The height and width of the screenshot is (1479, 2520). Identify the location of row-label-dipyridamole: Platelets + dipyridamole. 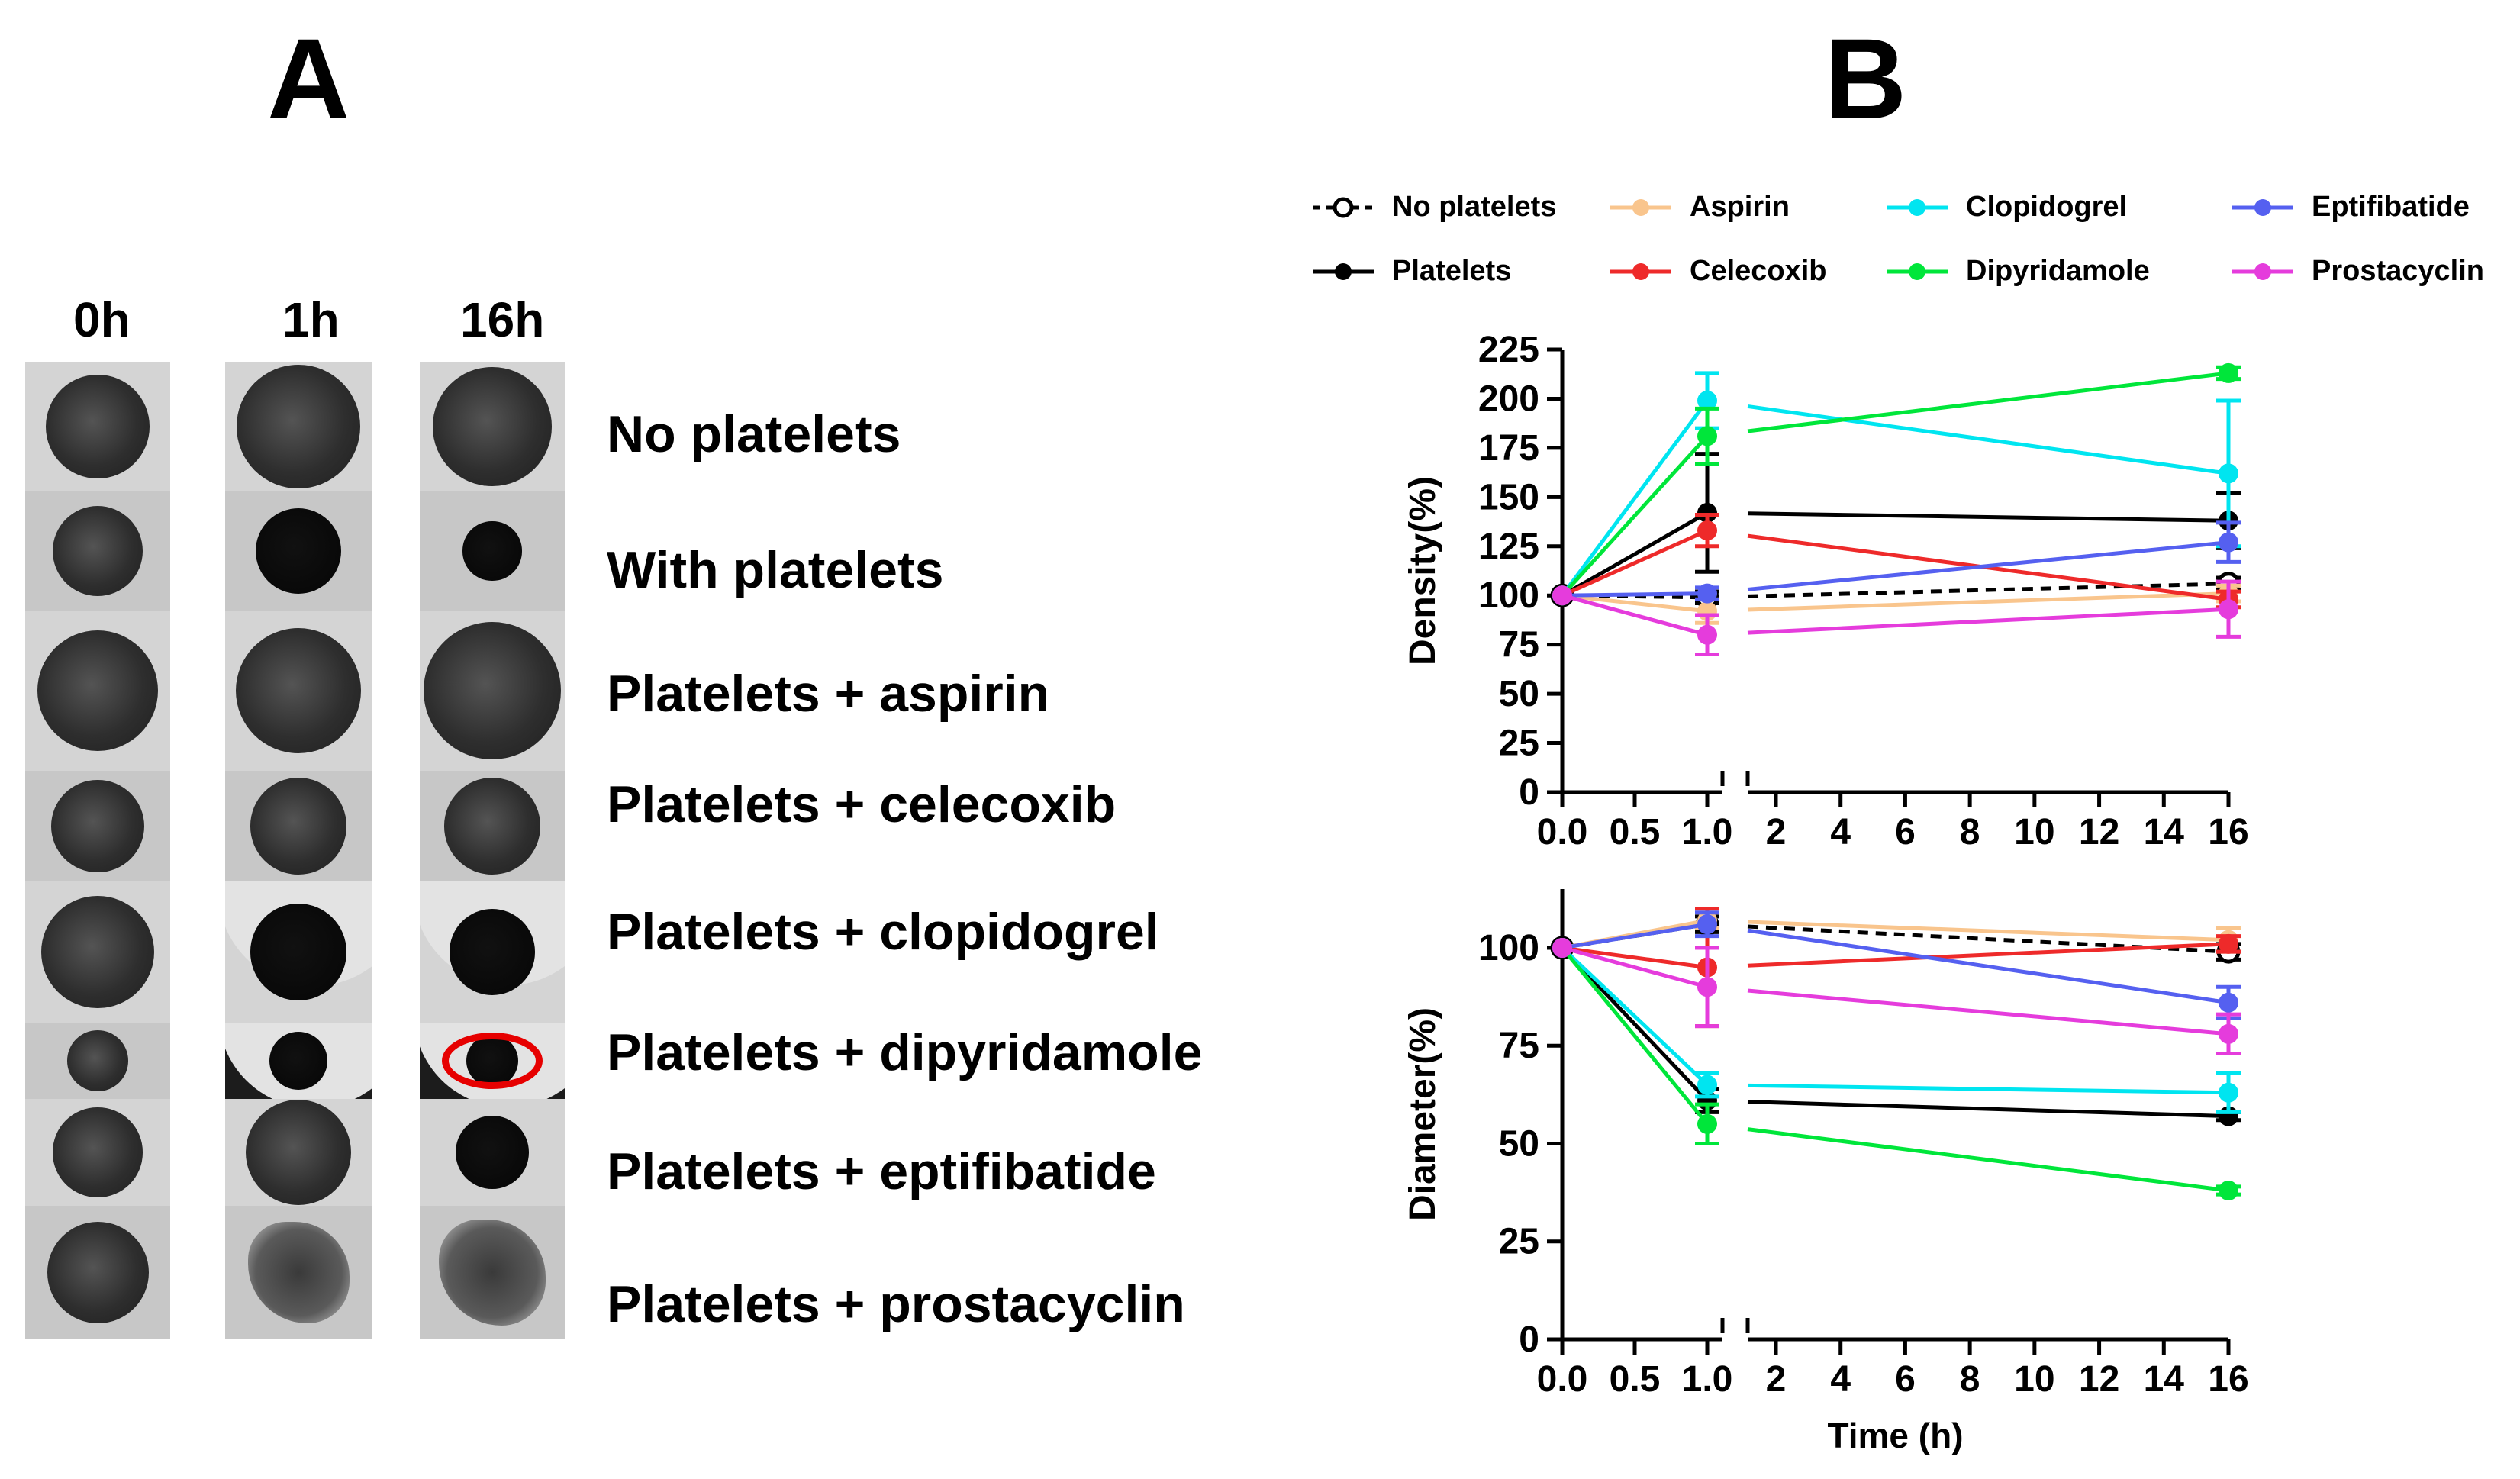
(905, 1052).